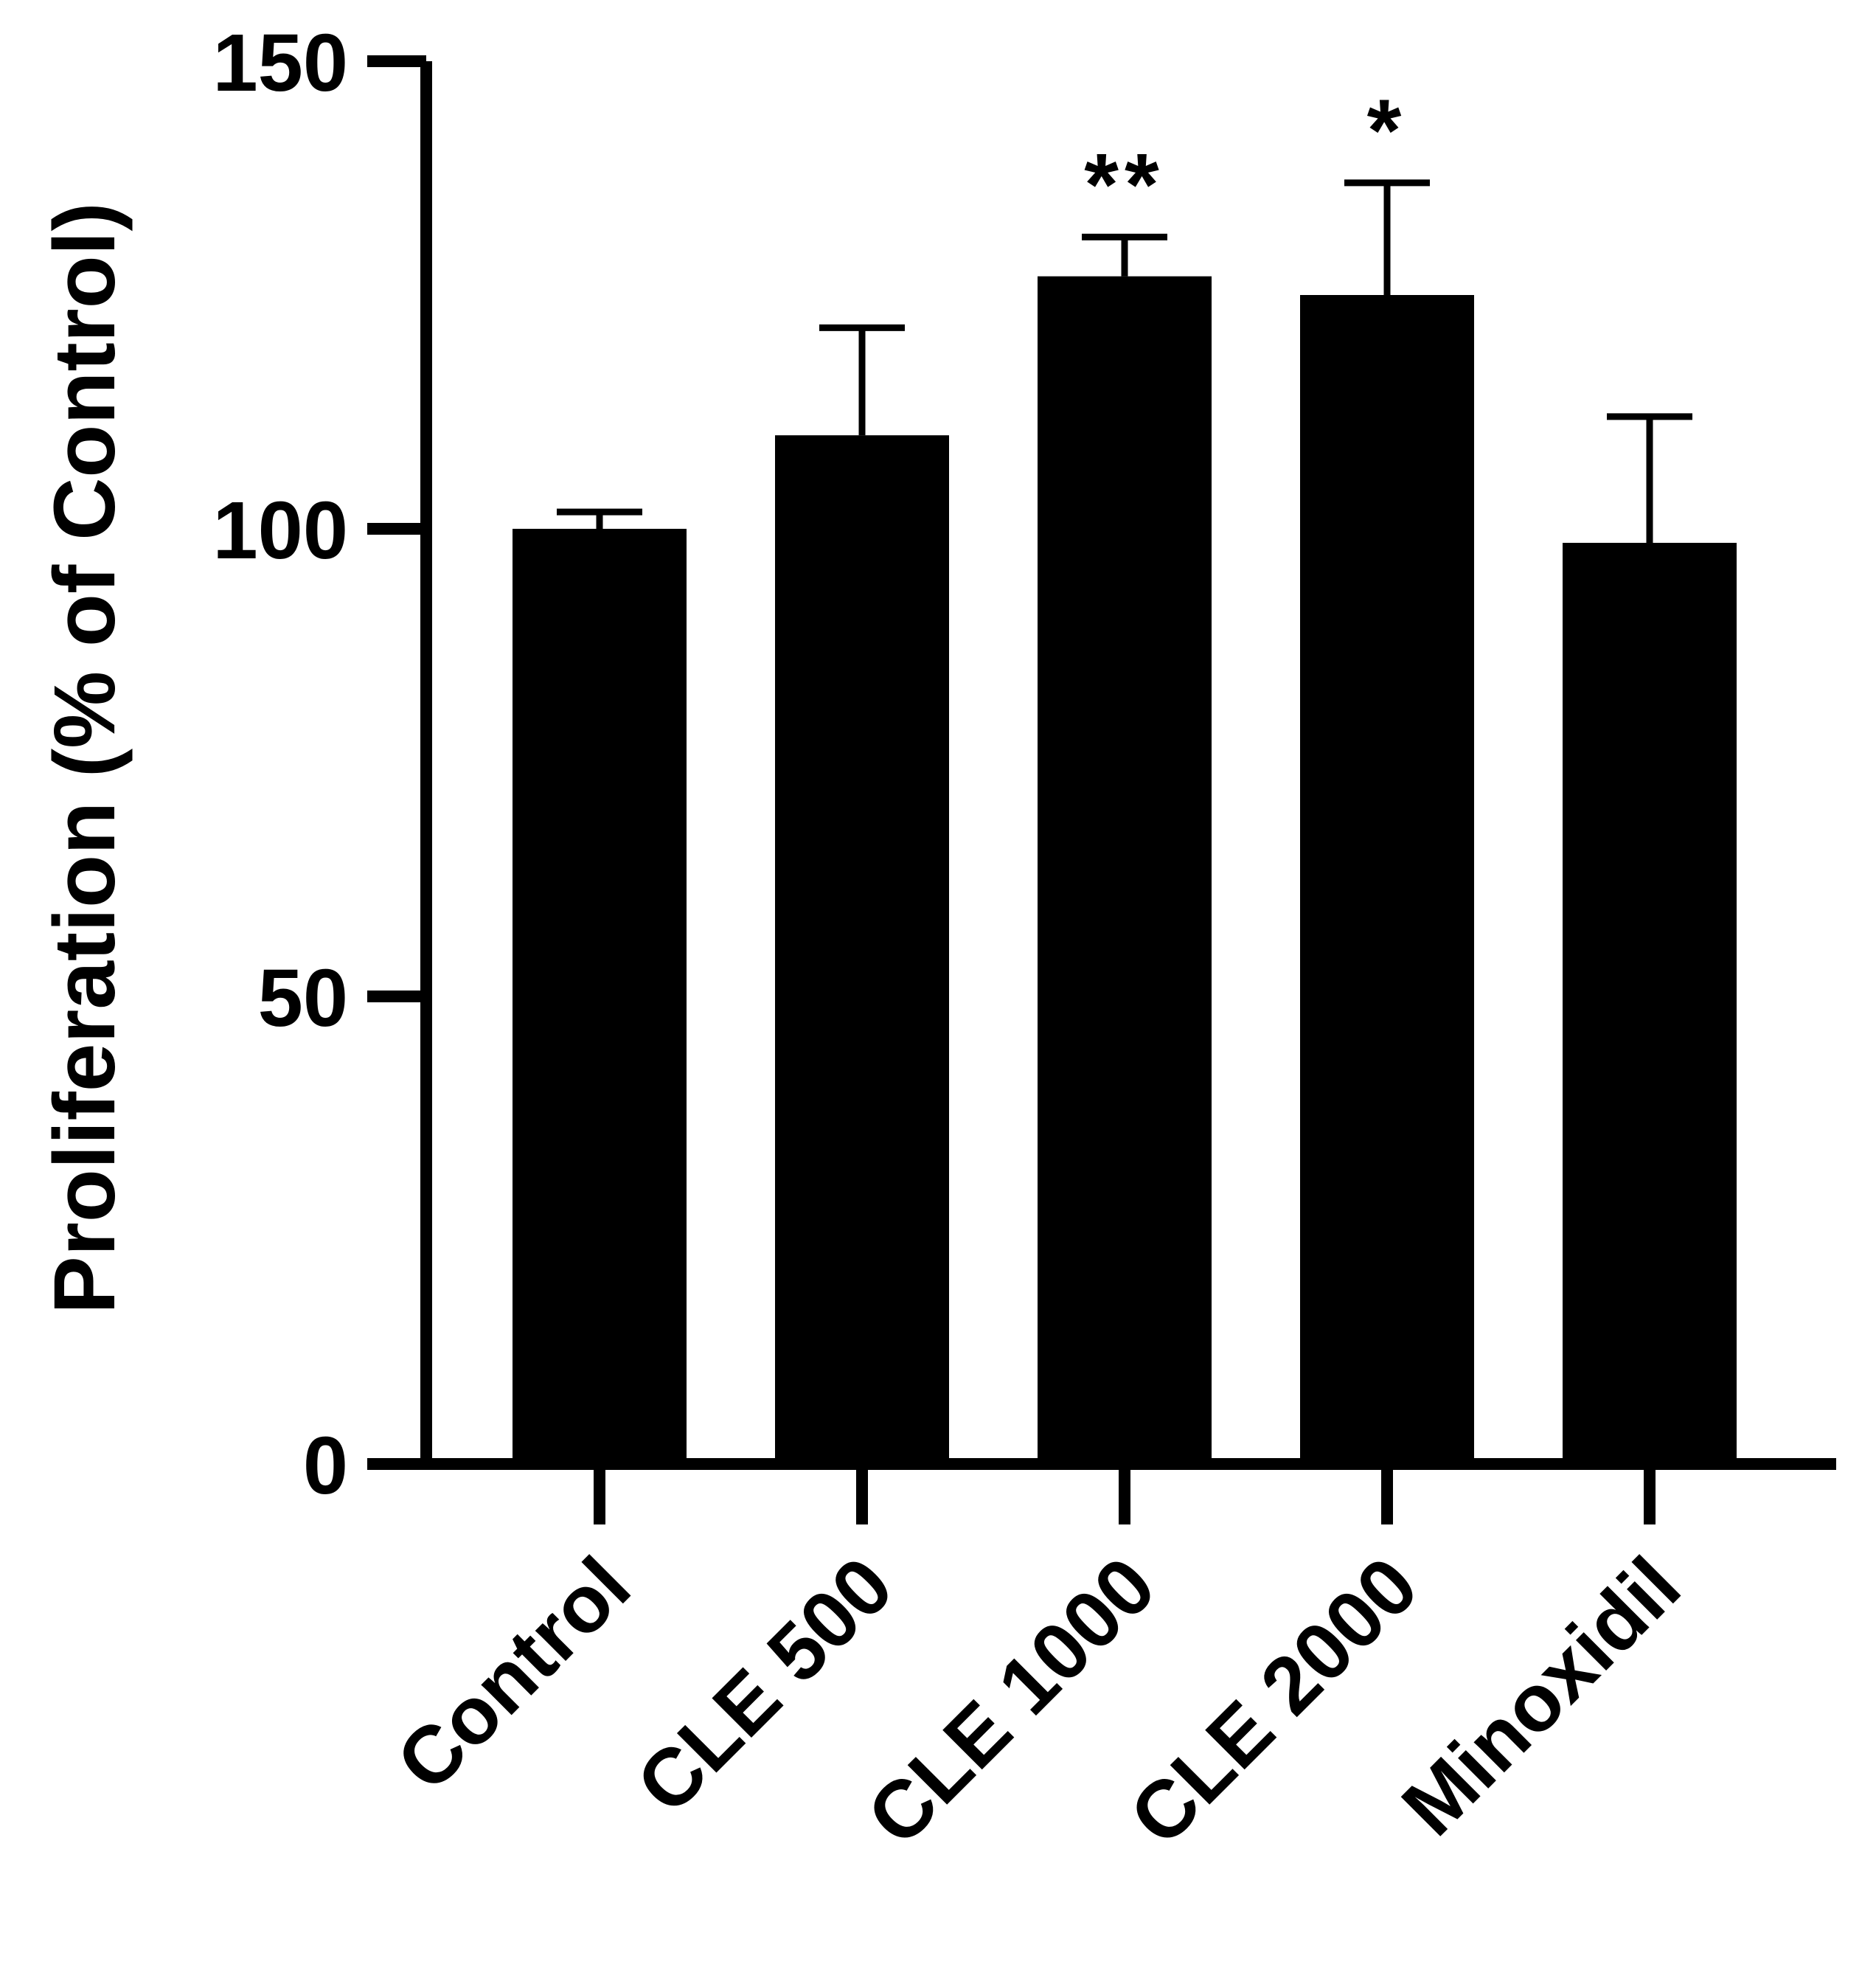  I want to click on significance-markers: ***, so click(1246, 158).